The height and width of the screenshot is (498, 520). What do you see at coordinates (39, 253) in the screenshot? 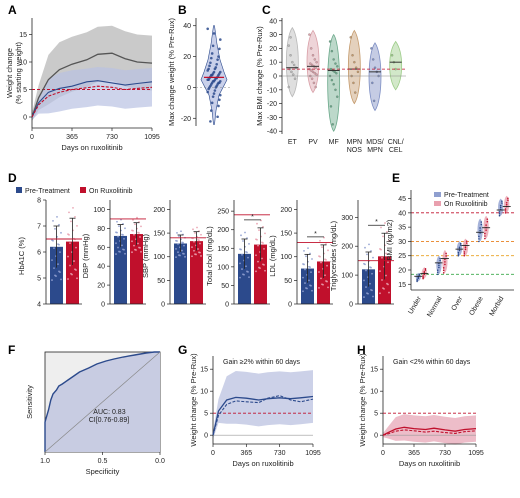
I see `y-tick-label: 6` at bounding box center [39, 253].